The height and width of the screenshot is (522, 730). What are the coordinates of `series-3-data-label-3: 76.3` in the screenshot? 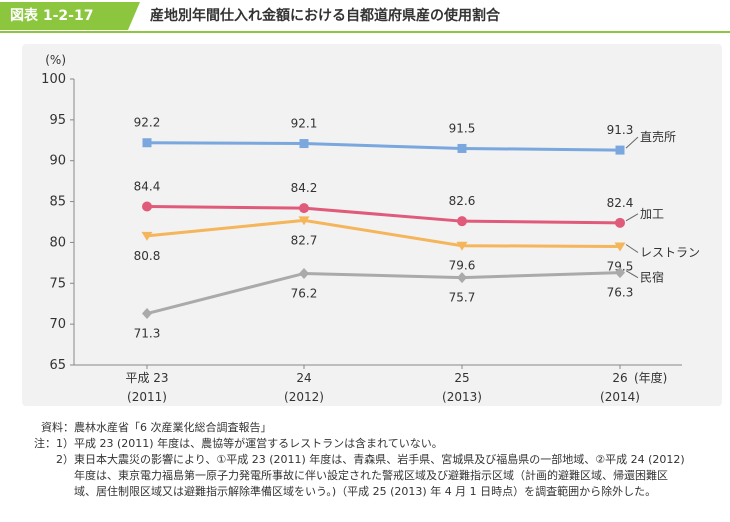 It's located at (620, 293).